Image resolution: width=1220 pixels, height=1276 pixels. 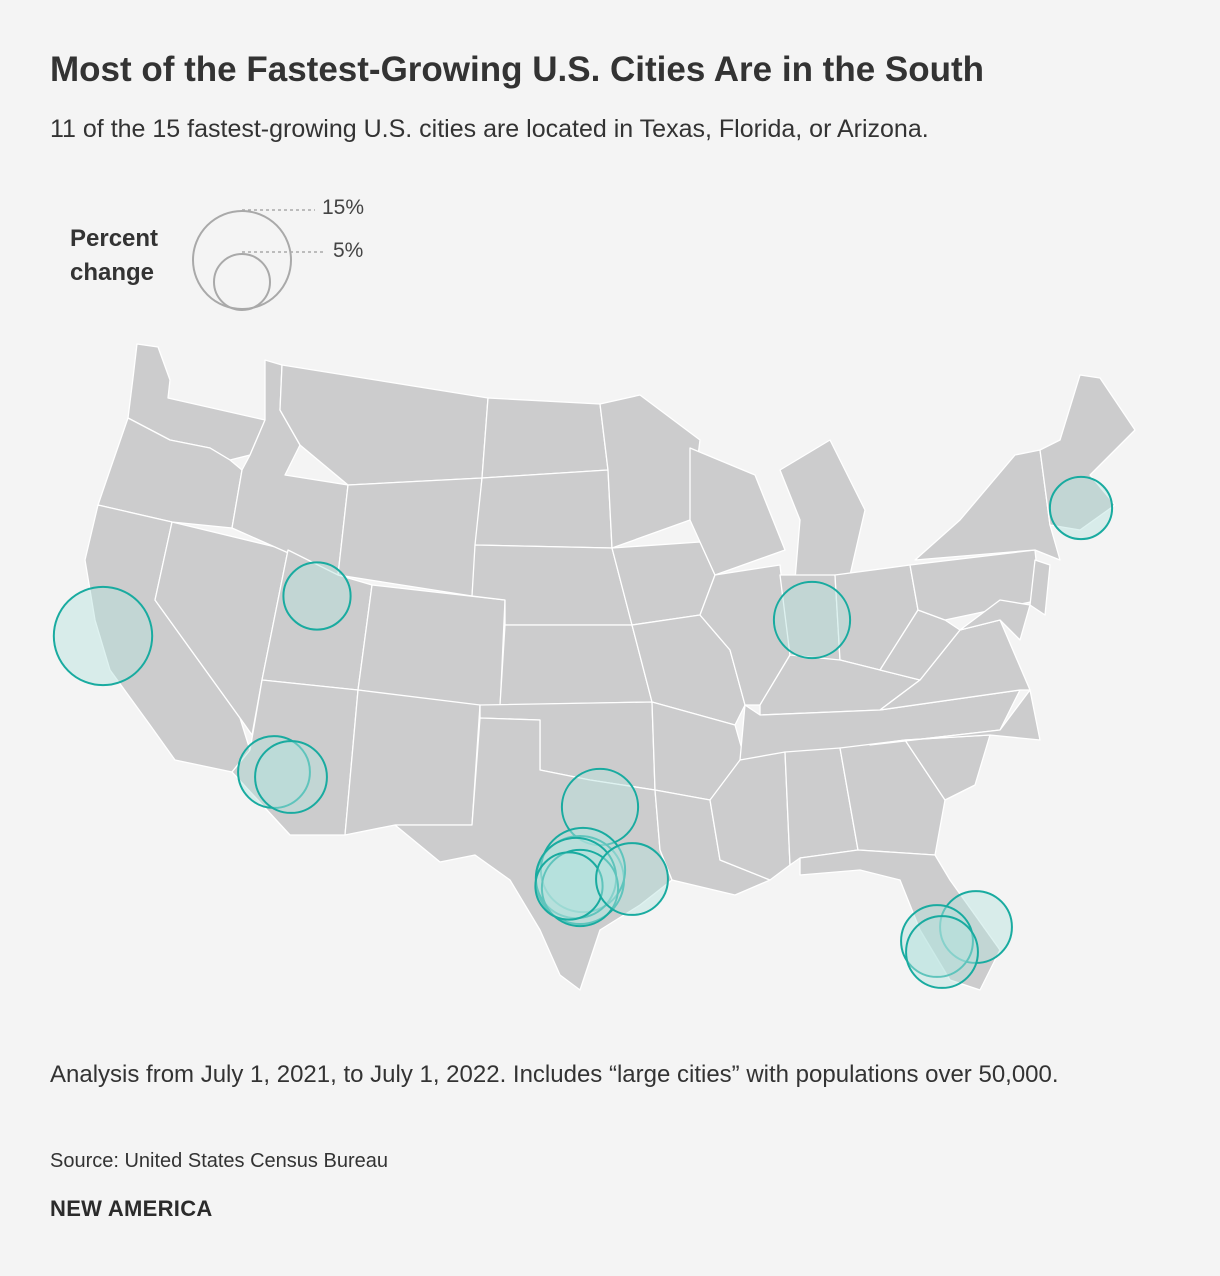 What do you see at coordinates (219, 1161) in the screenshot?
I see `source-note: Source: United States Census Bureau` at bounding box center [219, 1161].